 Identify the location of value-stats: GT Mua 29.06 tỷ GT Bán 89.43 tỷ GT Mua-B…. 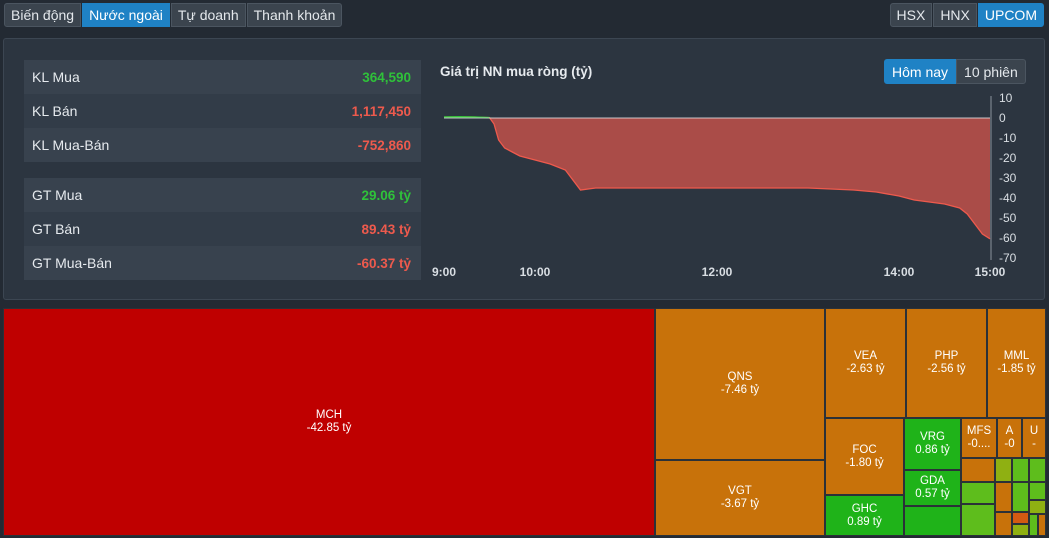
(222, 229).